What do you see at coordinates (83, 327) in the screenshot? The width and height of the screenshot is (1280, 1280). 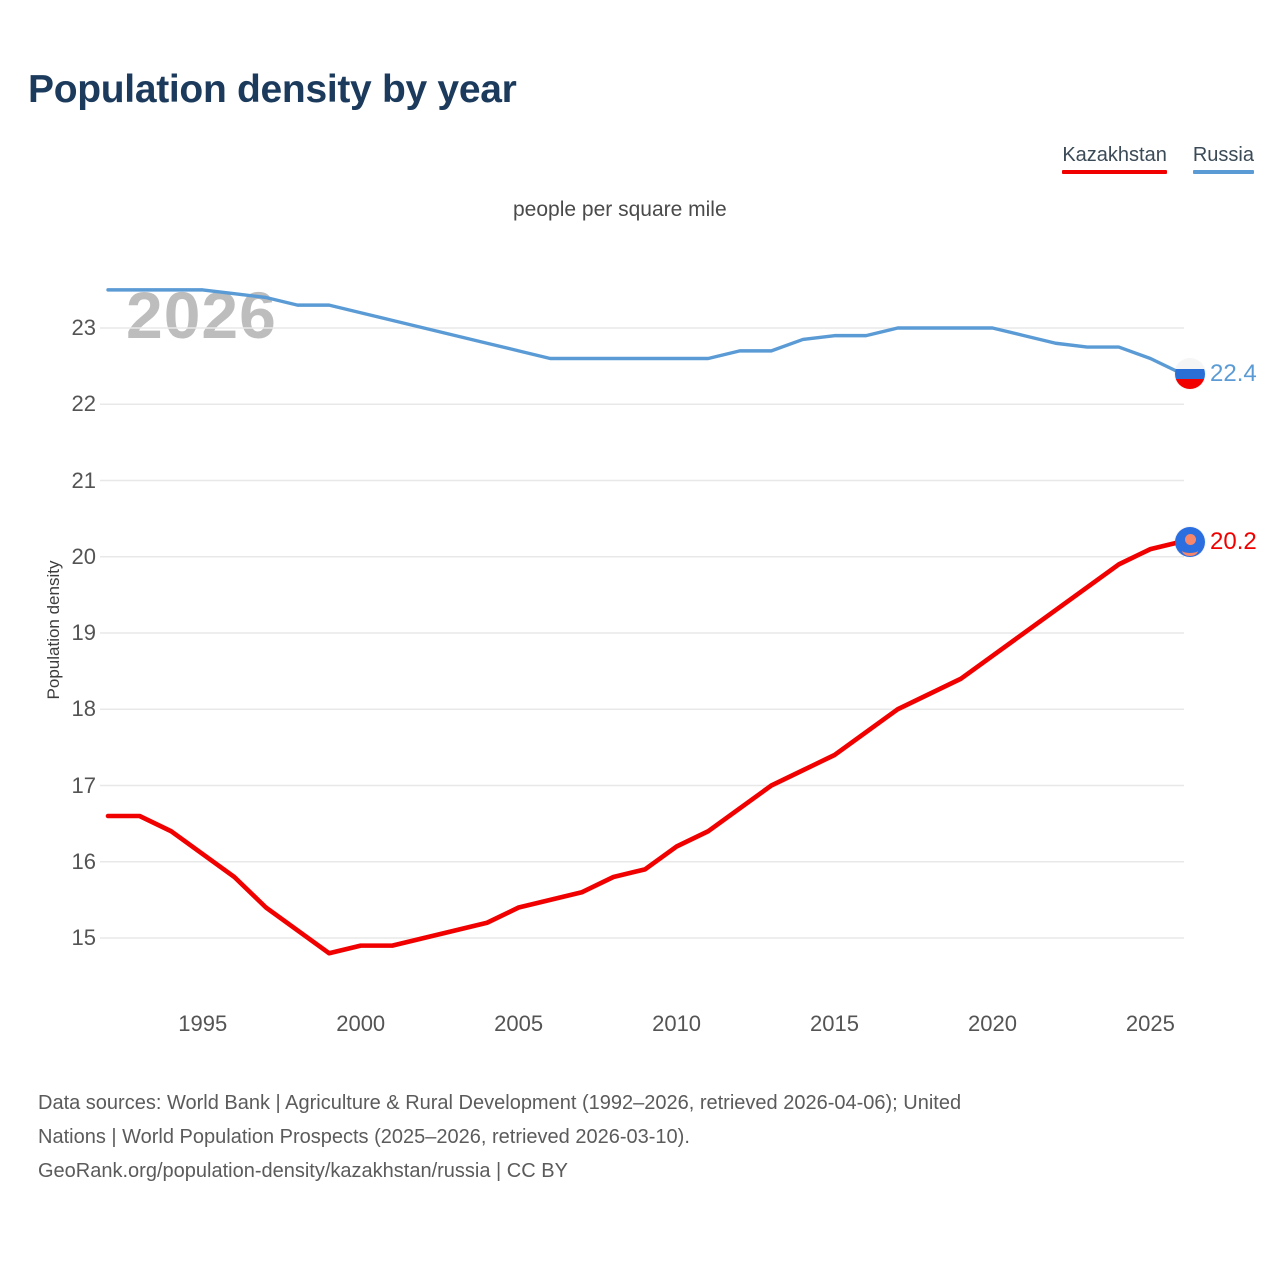 I see `y-tick-label: 23` at bounding box center [83, 327].